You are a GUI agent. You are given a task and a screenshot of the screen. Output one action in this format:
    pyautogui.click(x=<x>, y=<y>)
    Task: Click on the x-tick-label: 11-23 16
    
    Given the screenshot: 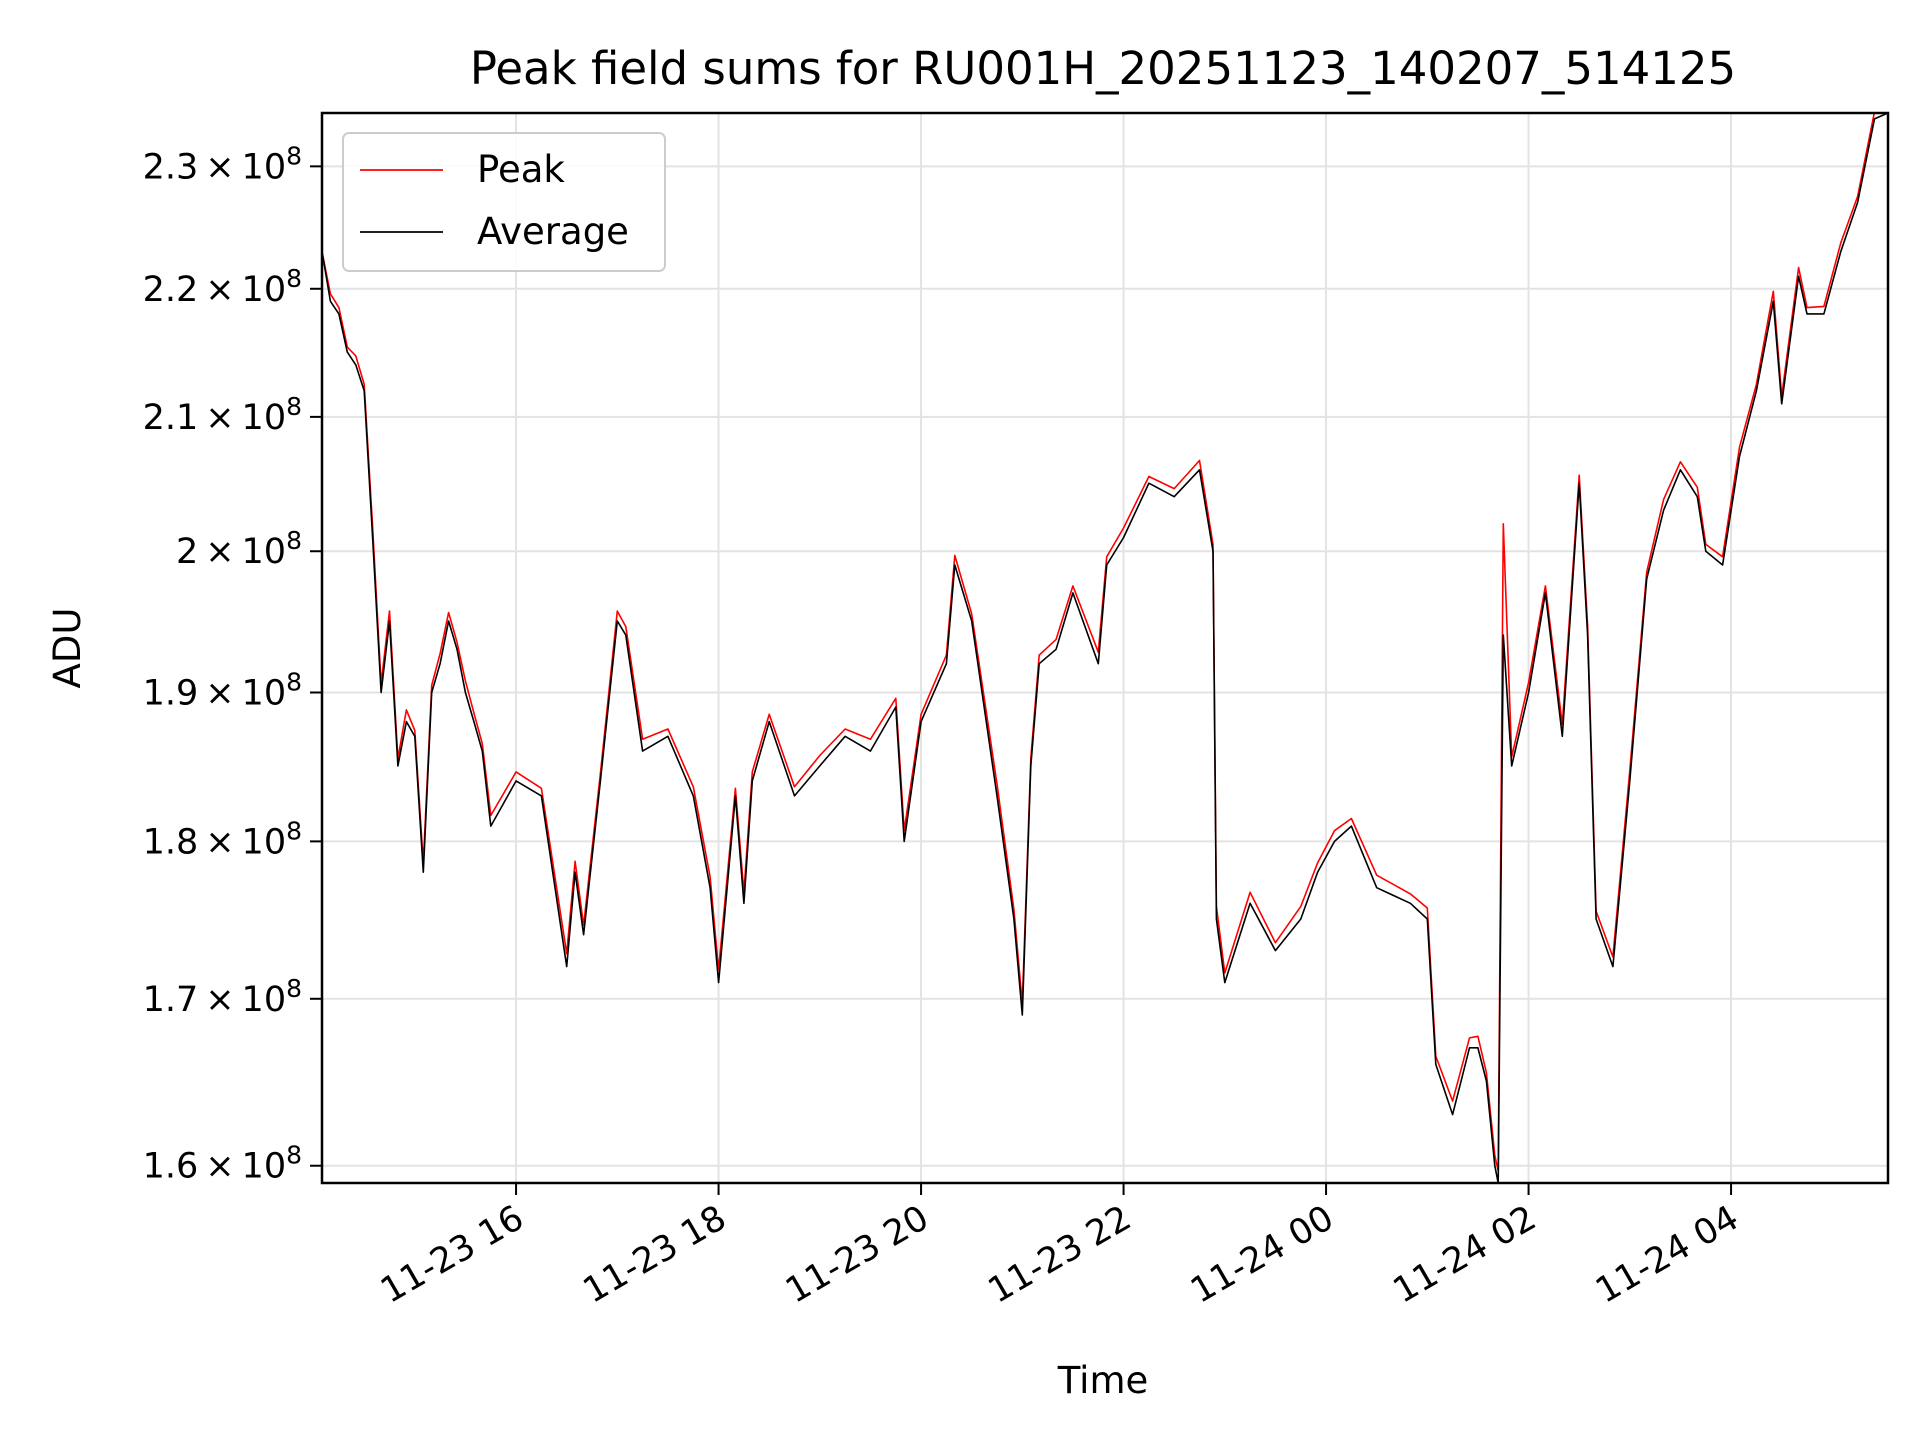 What is the action you would take?
    pyautogui.click(x=452, y=1254)
    